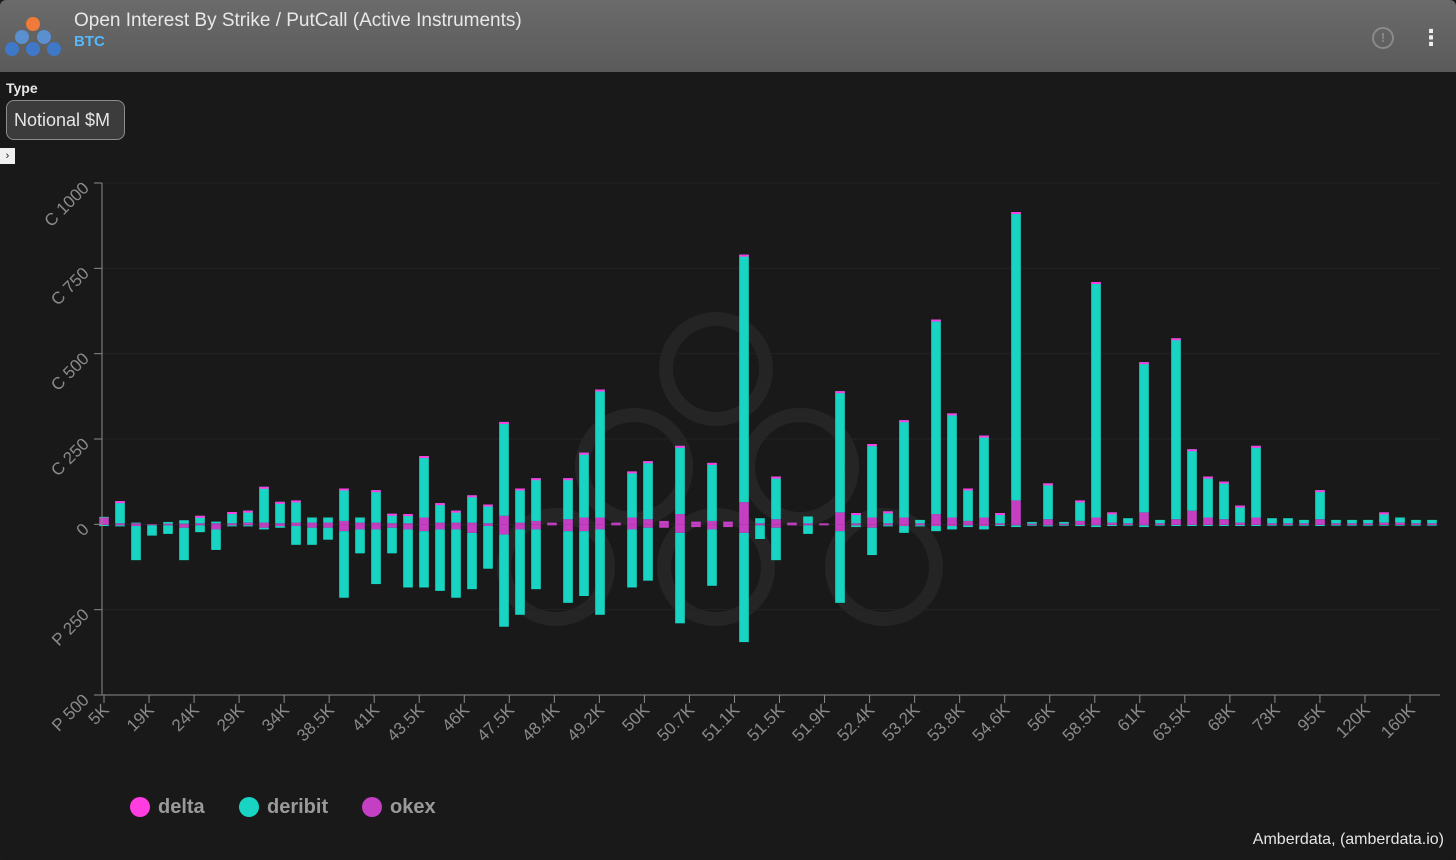 This screenshot has width=1456, height=860. Describe the element at coordinates (540, 722) in the screenshot. I see `x-tick-label: 48.4K` at that location.